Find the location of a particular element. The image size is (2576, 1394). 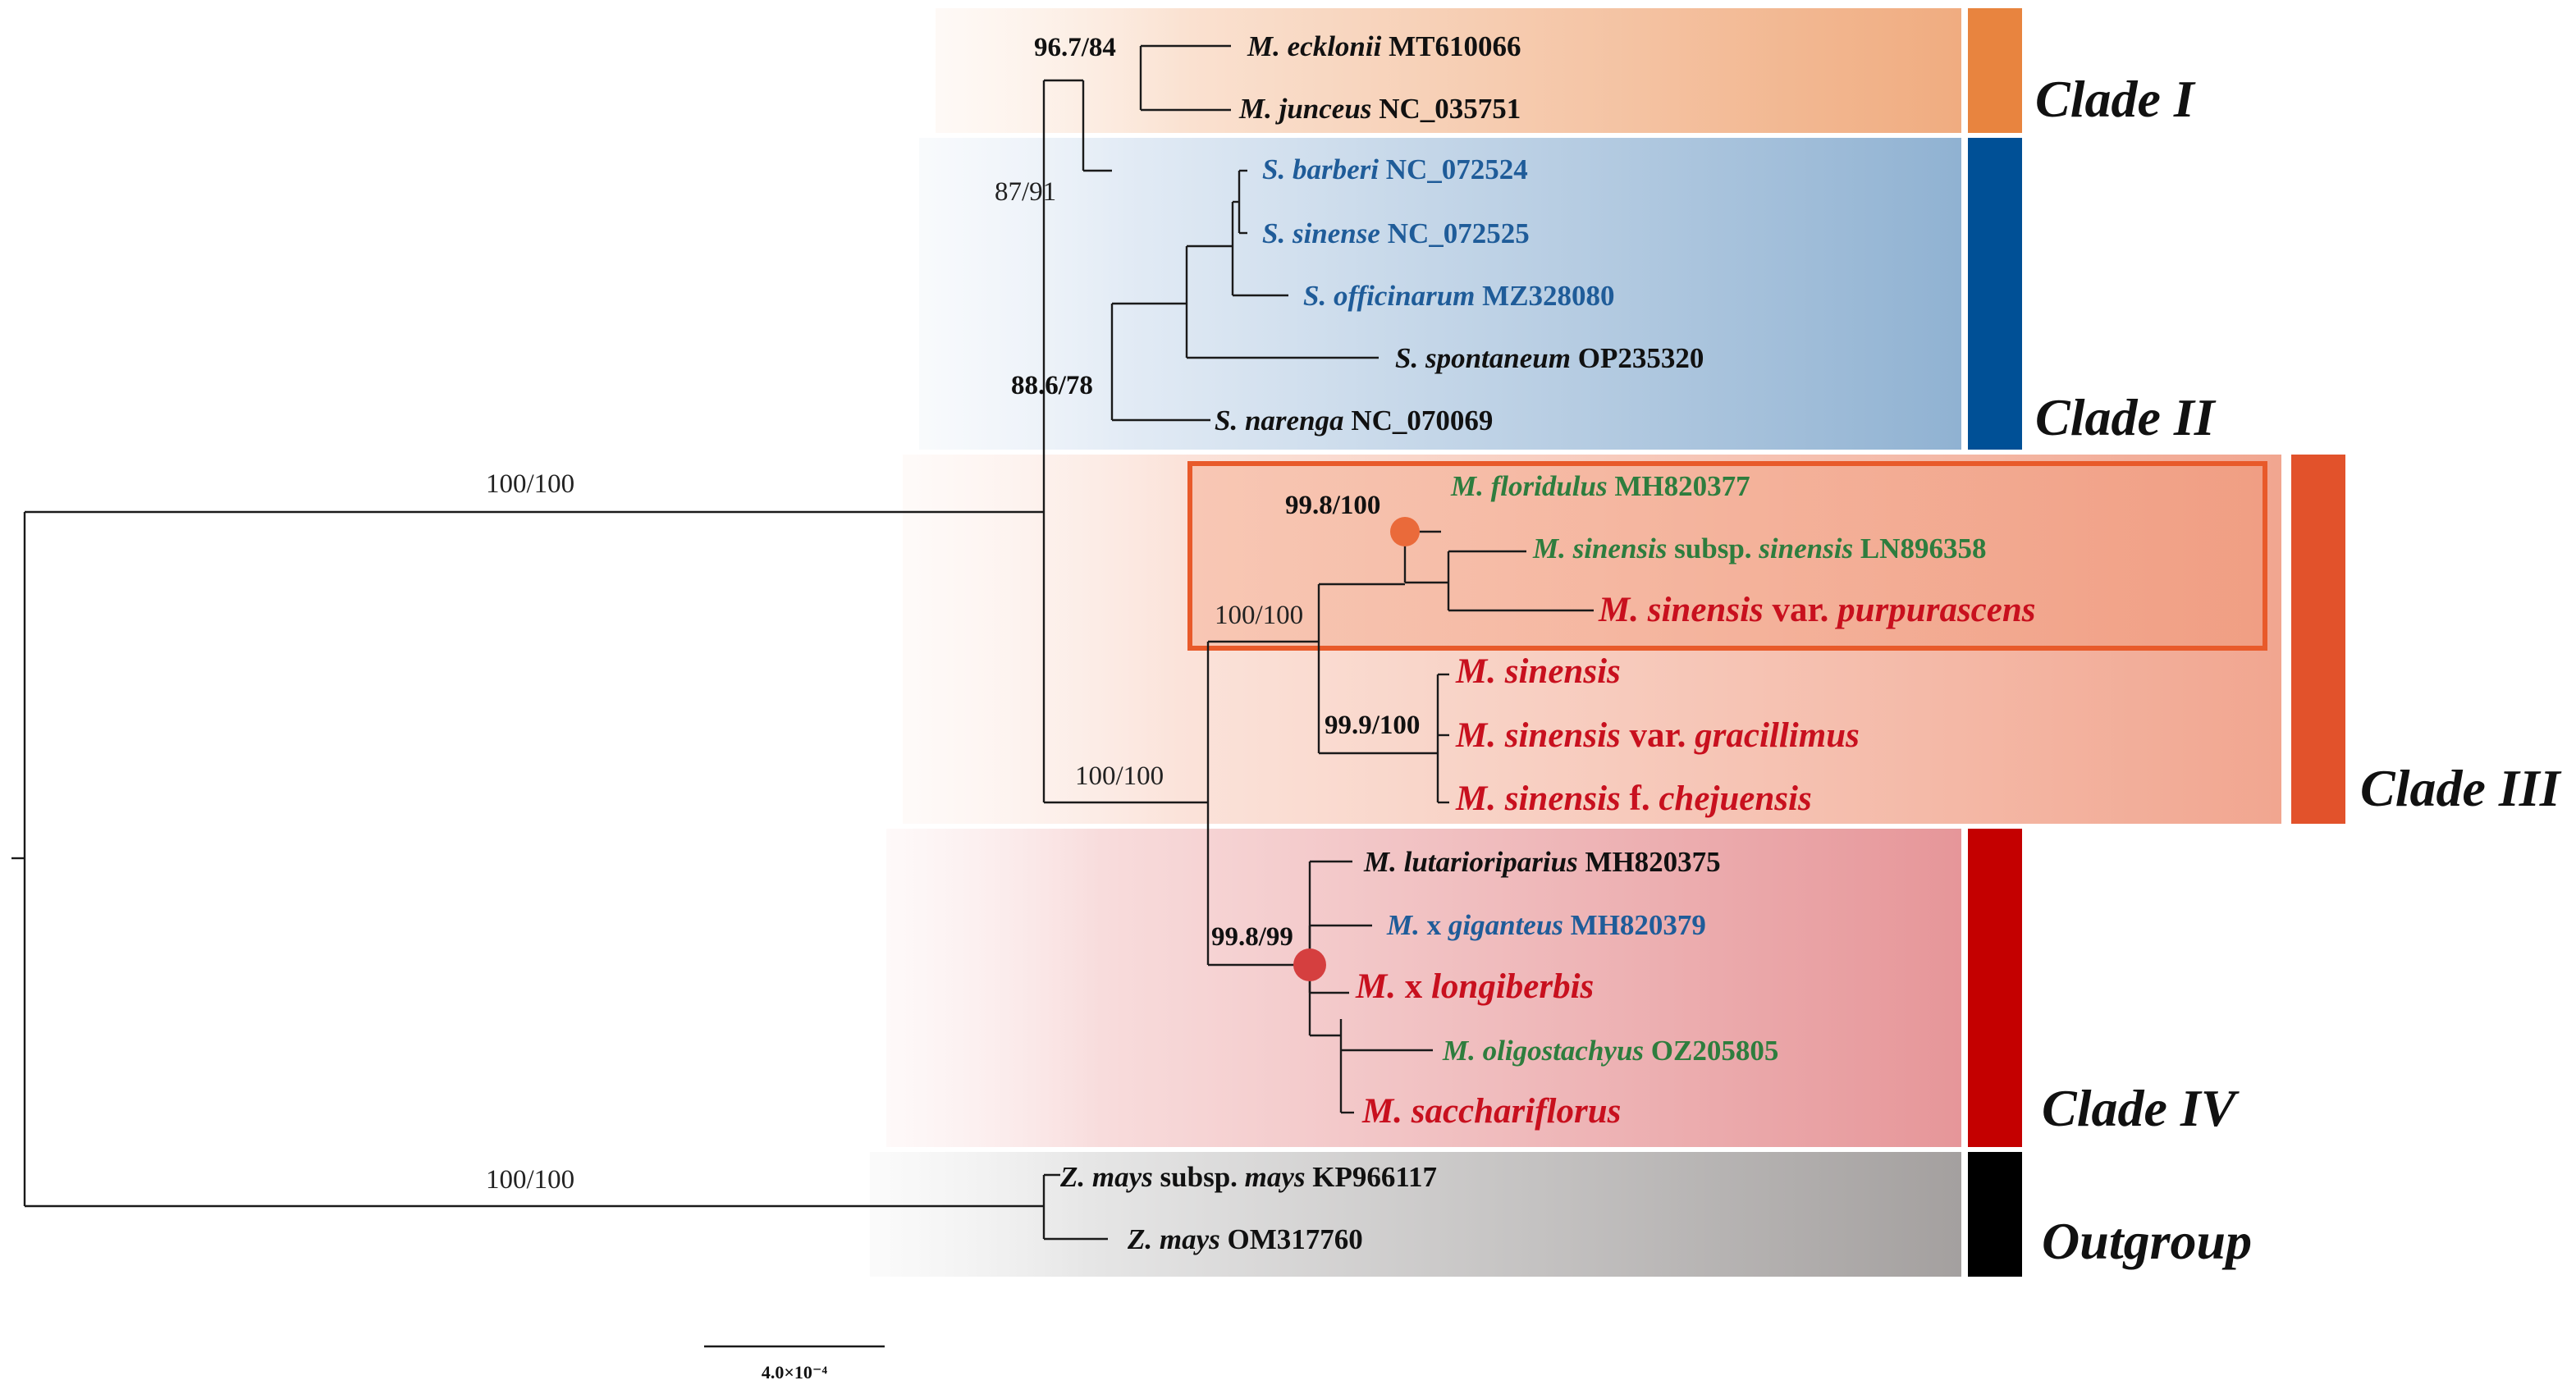

taxon-label: M. lutarioriparius MH820375 is located at coordinates (1542, 862).